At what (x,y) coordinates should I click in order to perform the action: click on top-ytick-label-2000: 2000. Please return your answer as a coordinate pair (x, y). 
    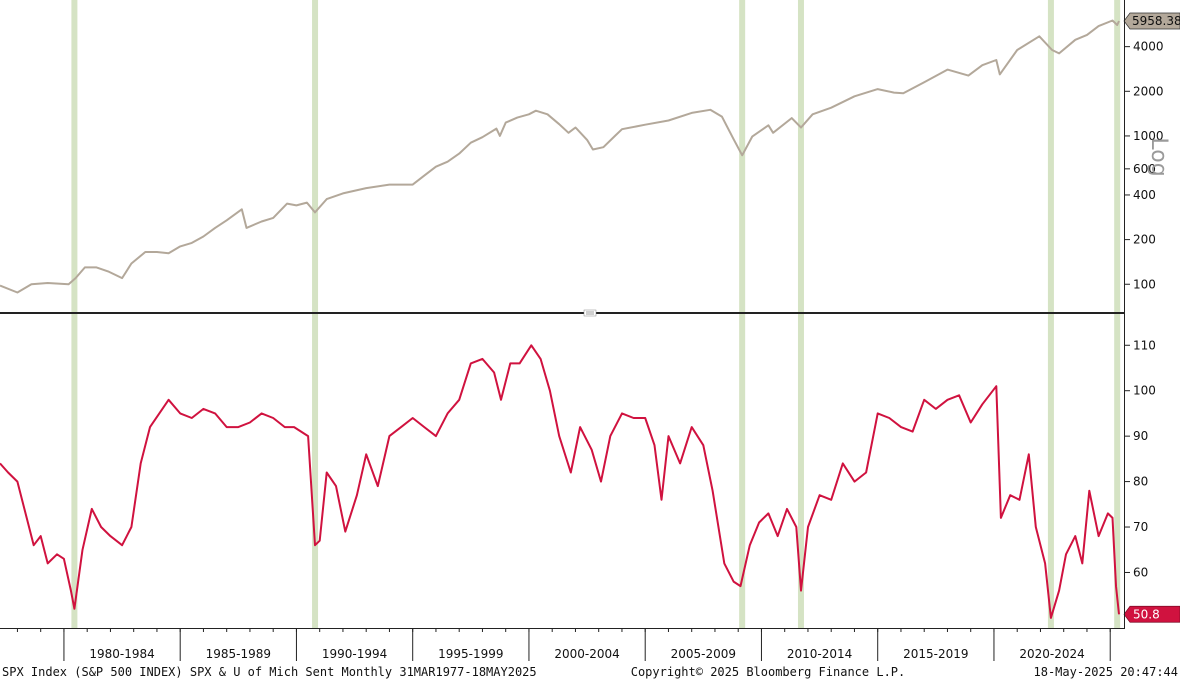
    Looking at the image, I should click on (1148, 91).